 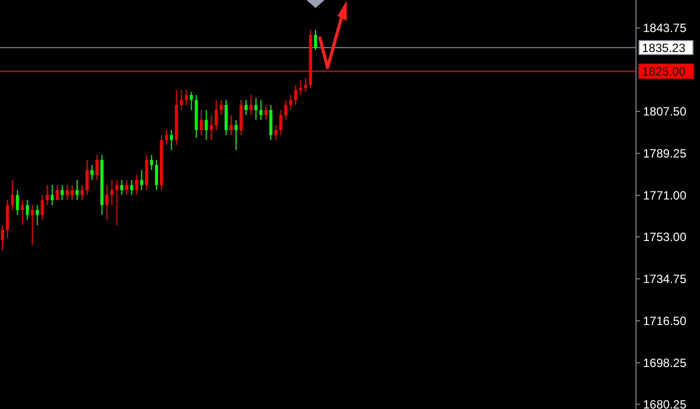 What do you see at coordinates (664, 47) in the screenshot?
I see `ref-line-label: 1835.23` at bounding box center [664, 47].